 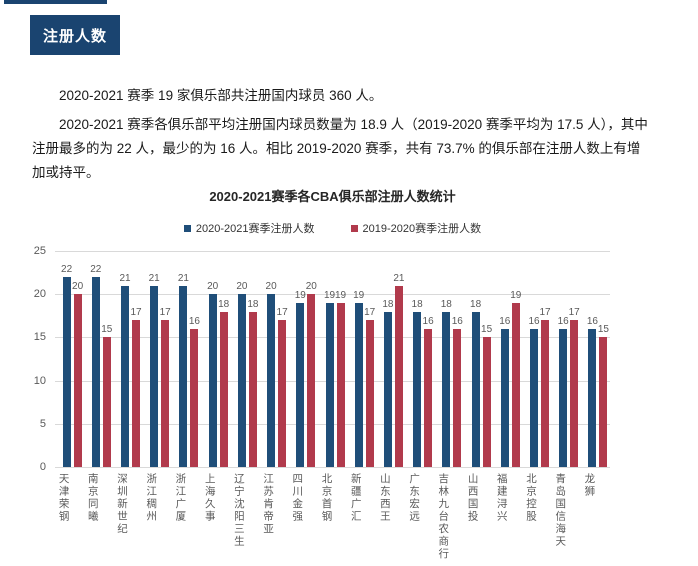 I want to click on bar-2019-2020赛季注册人数-新疆广汇, so click(x=369, y=393).